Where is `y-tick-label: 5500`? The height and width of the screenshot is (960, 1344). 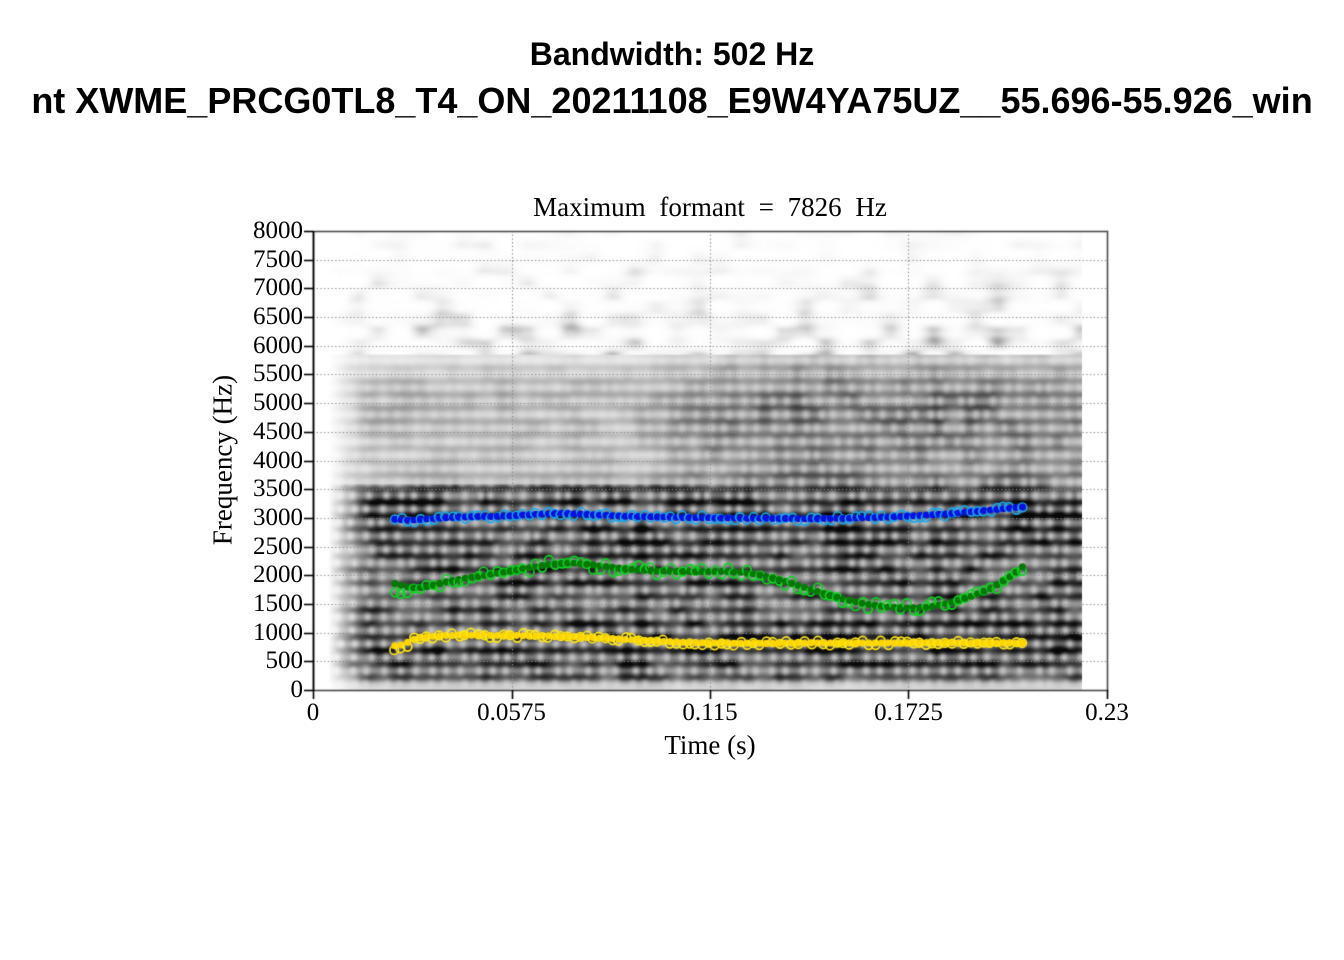
y-tick-label: 5500 is located at coordinates (278, 374).